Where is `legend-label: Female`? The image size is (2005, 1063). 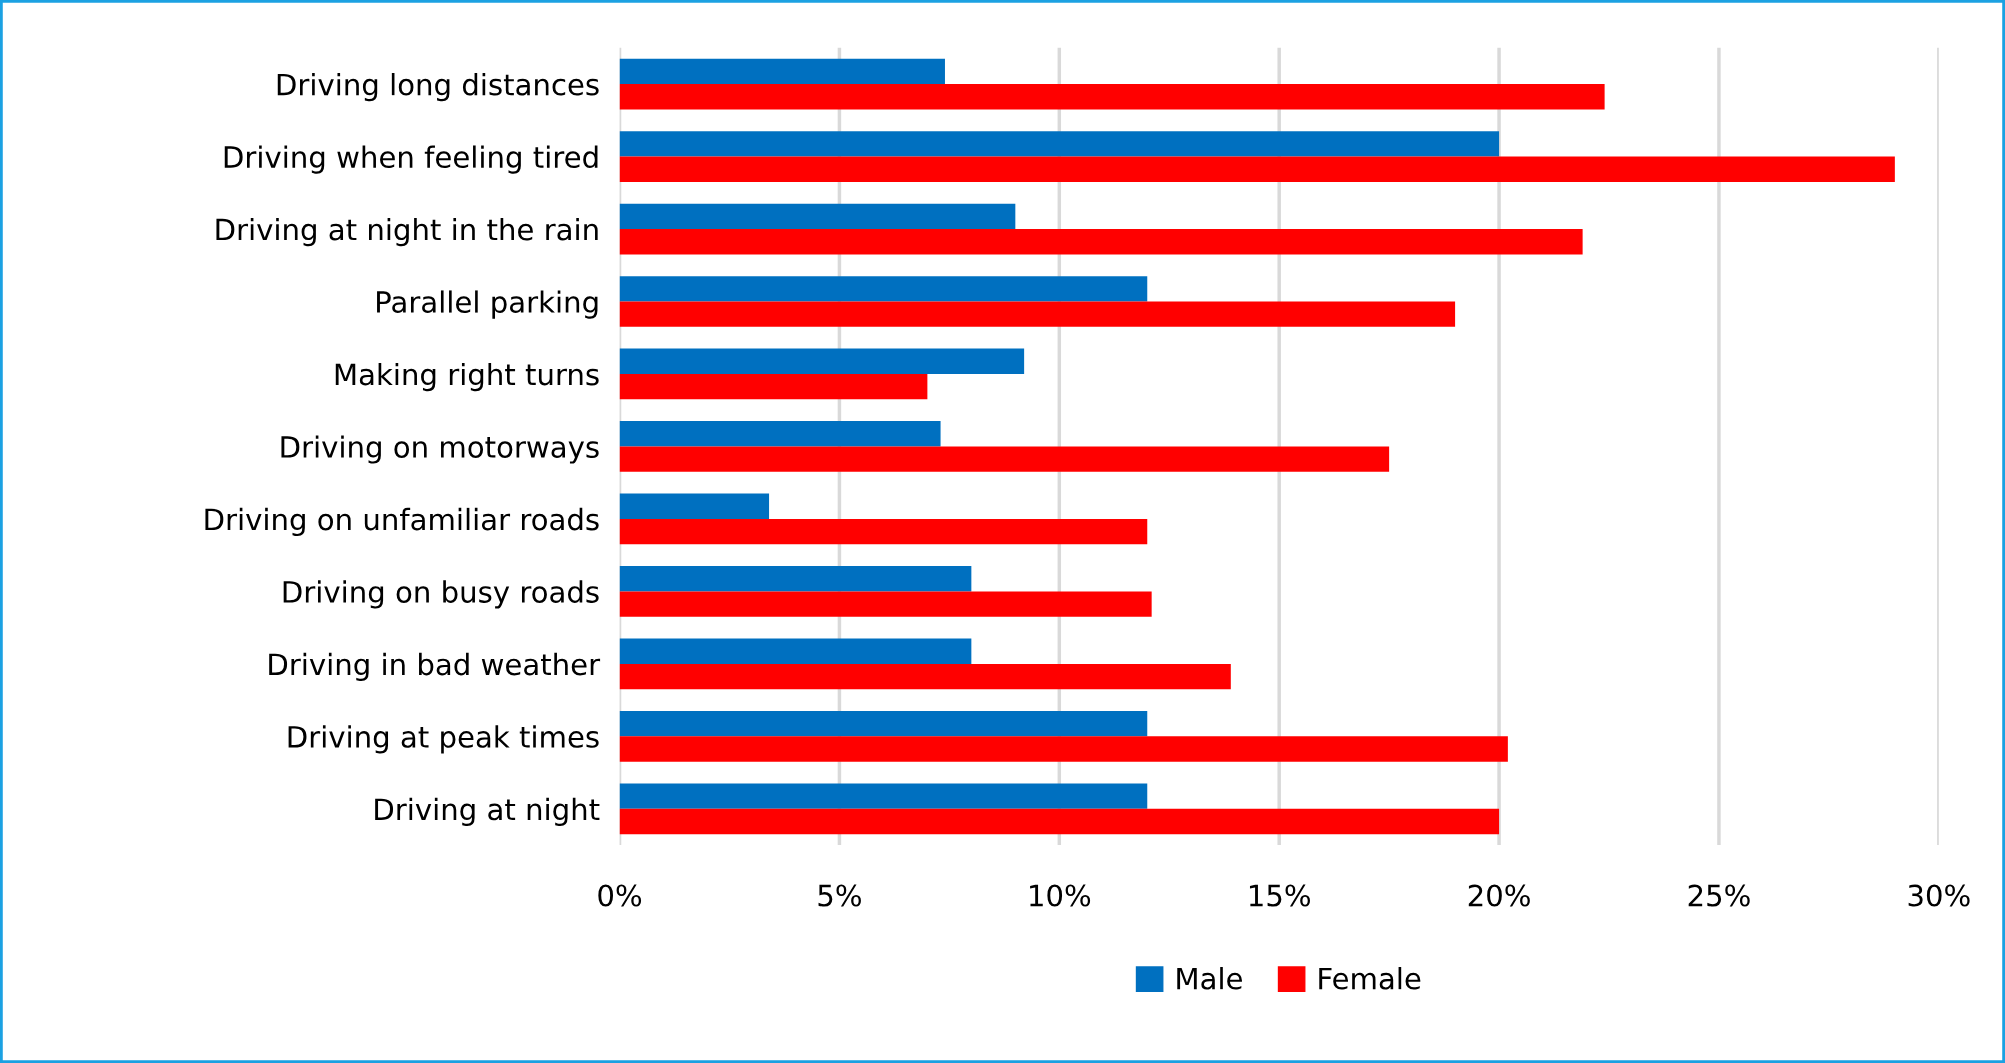
legend-label: Female is located at coordinates (1370, 978).